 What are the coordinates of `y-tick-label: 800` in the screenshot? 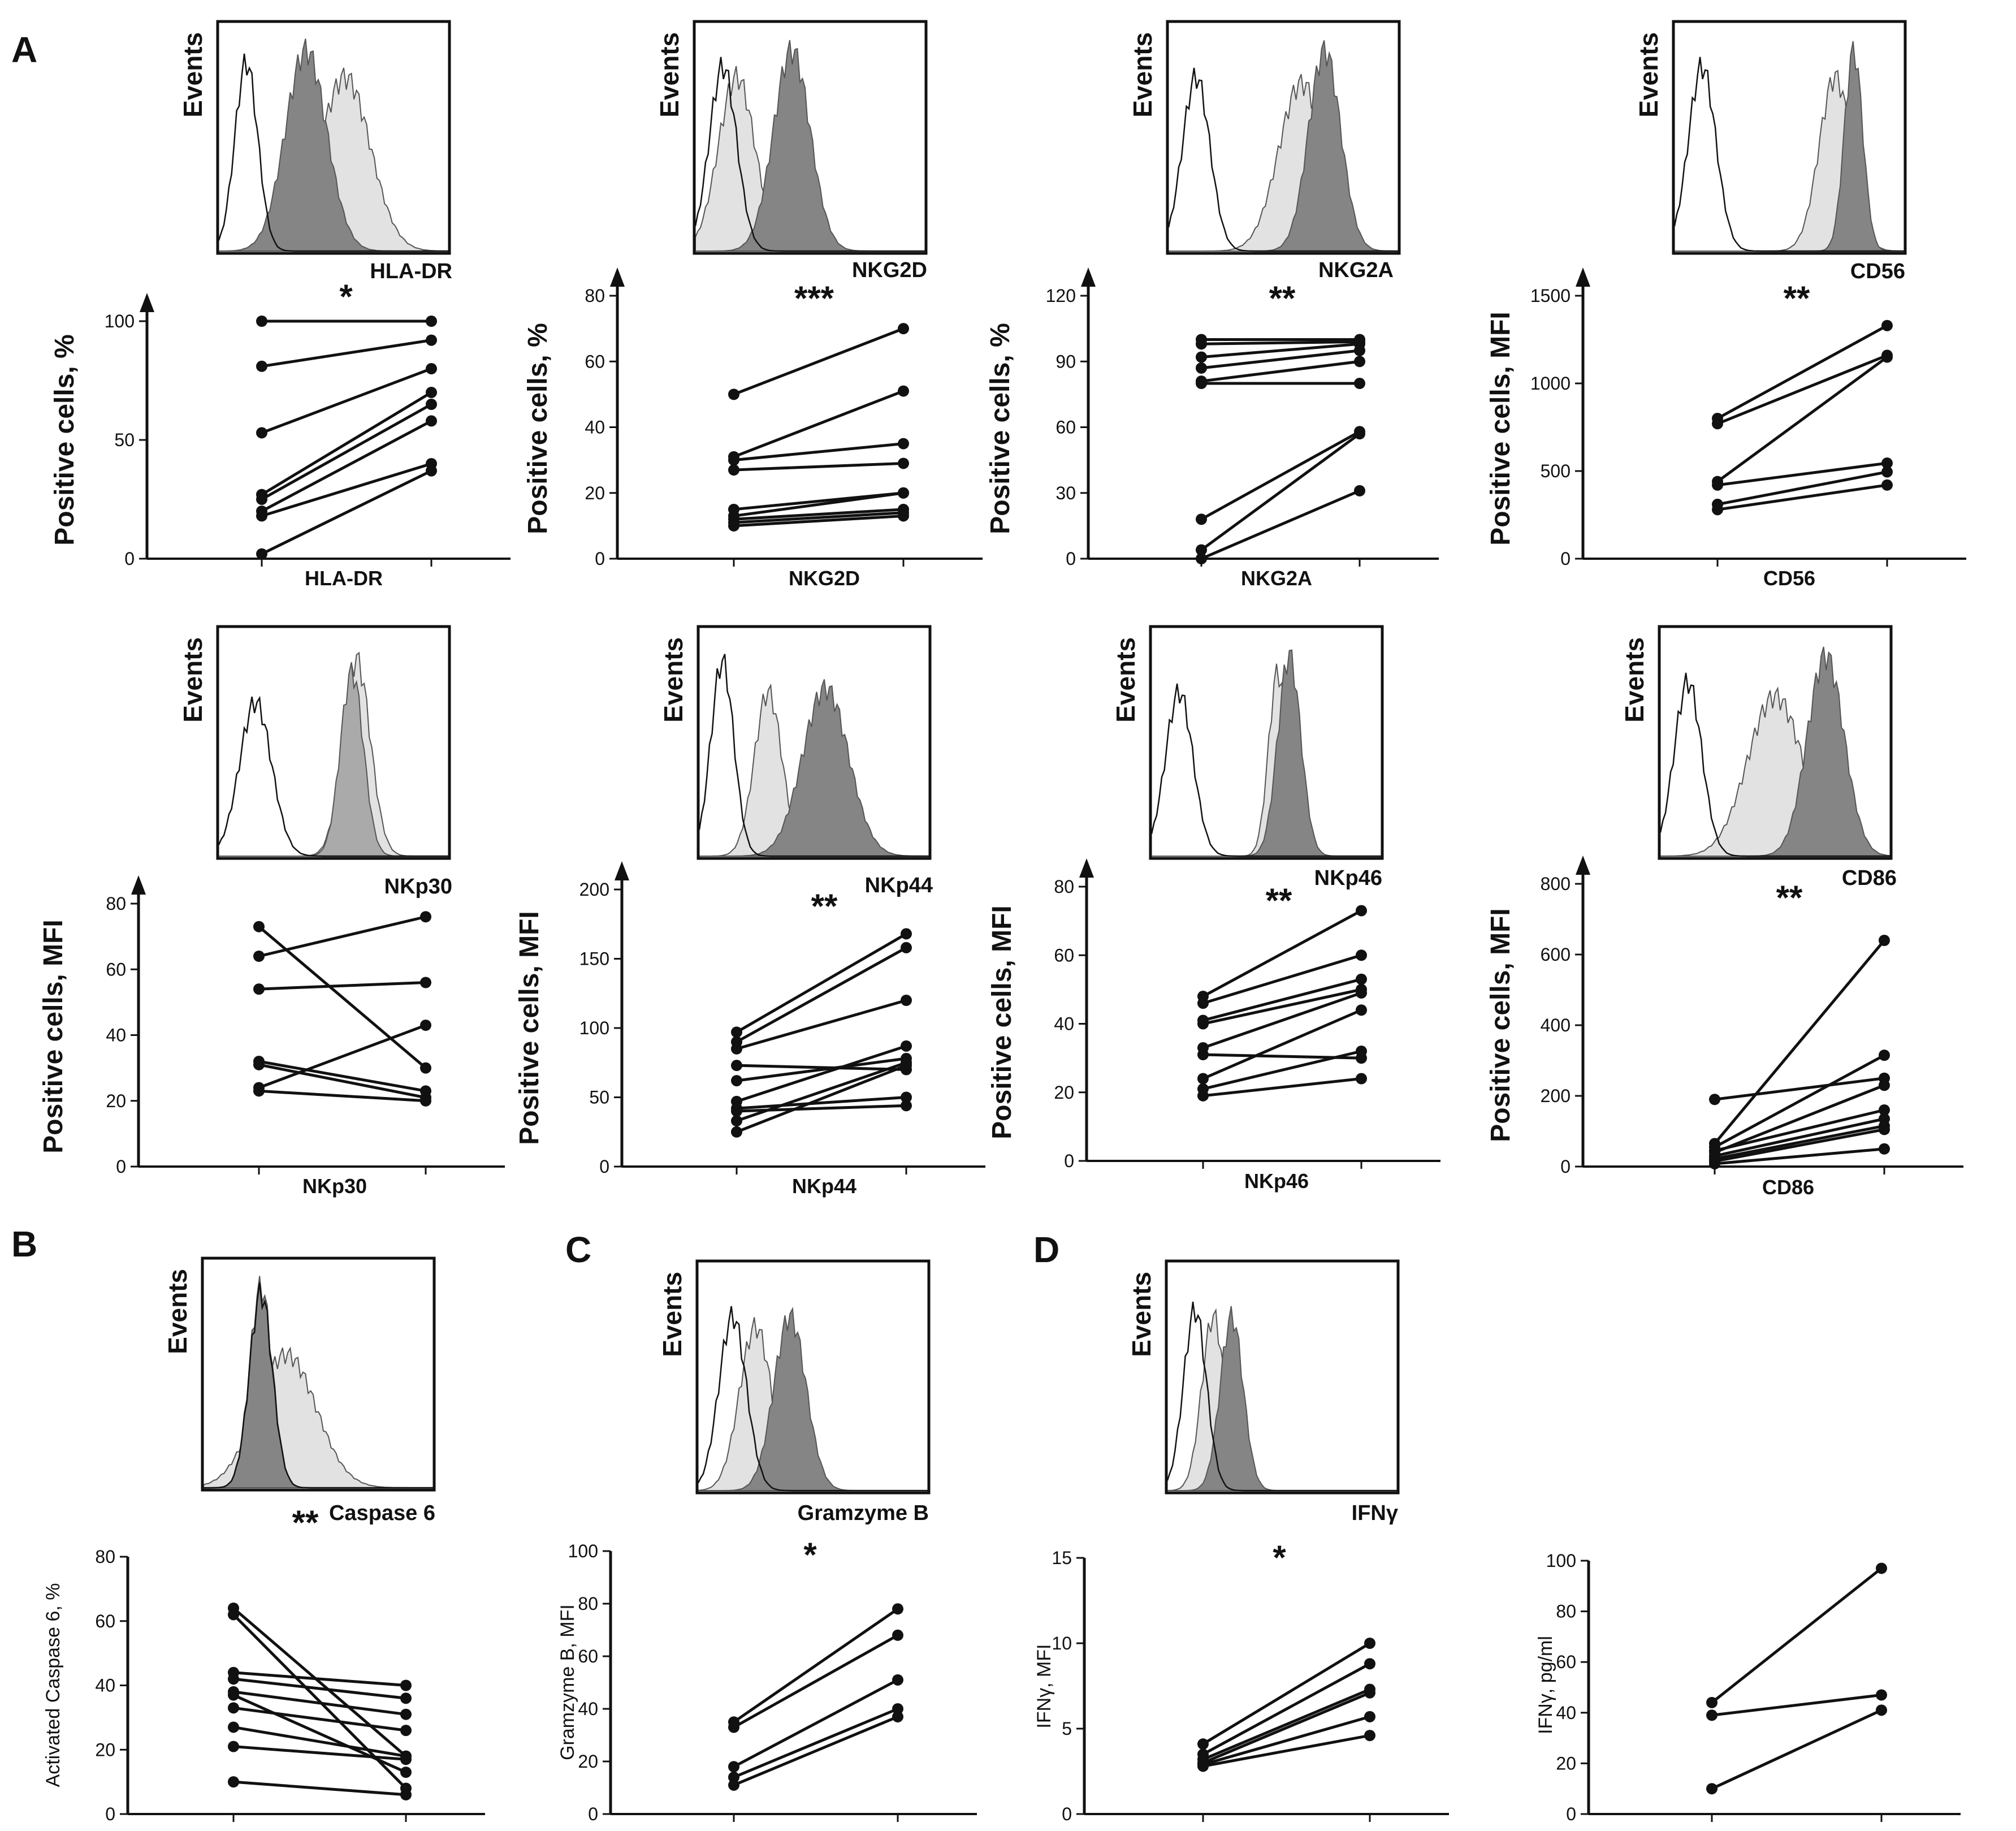 It's located at (1556, 884).